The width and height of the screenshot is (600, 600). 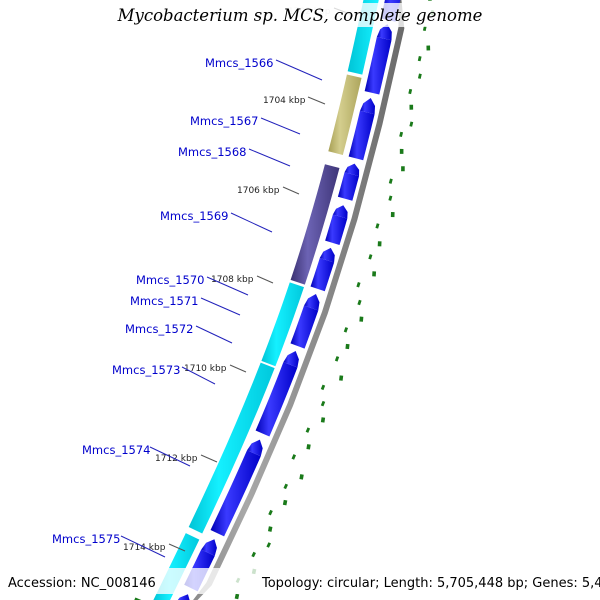 What do you see at coordinates (258, 191) in the screenshot?
I see `tick-label-text: 1706 kbp` at bounding box center [258, 191].